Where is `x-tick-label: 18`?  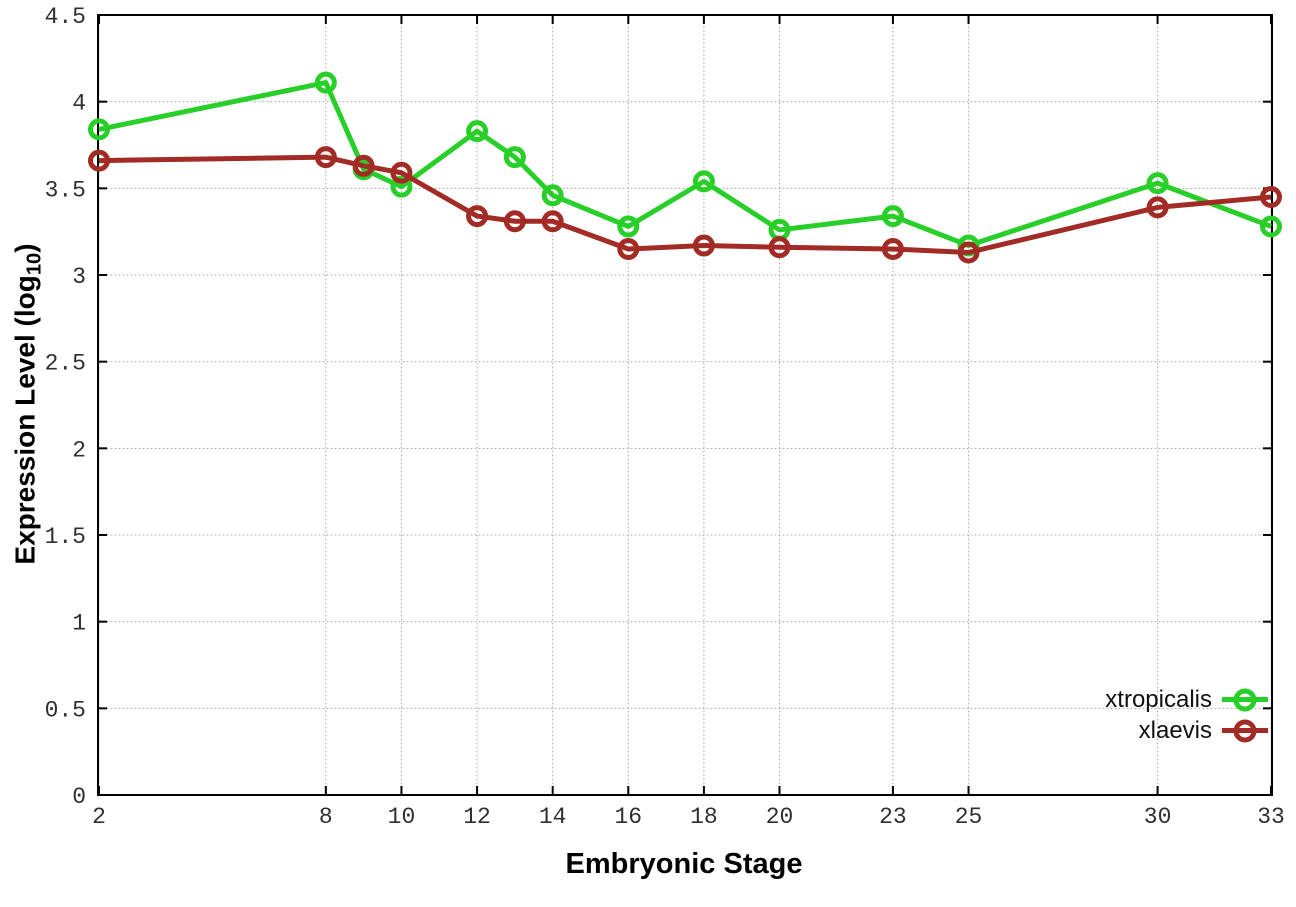
x-tick-label: 18 is located at coordinates (704, 817).